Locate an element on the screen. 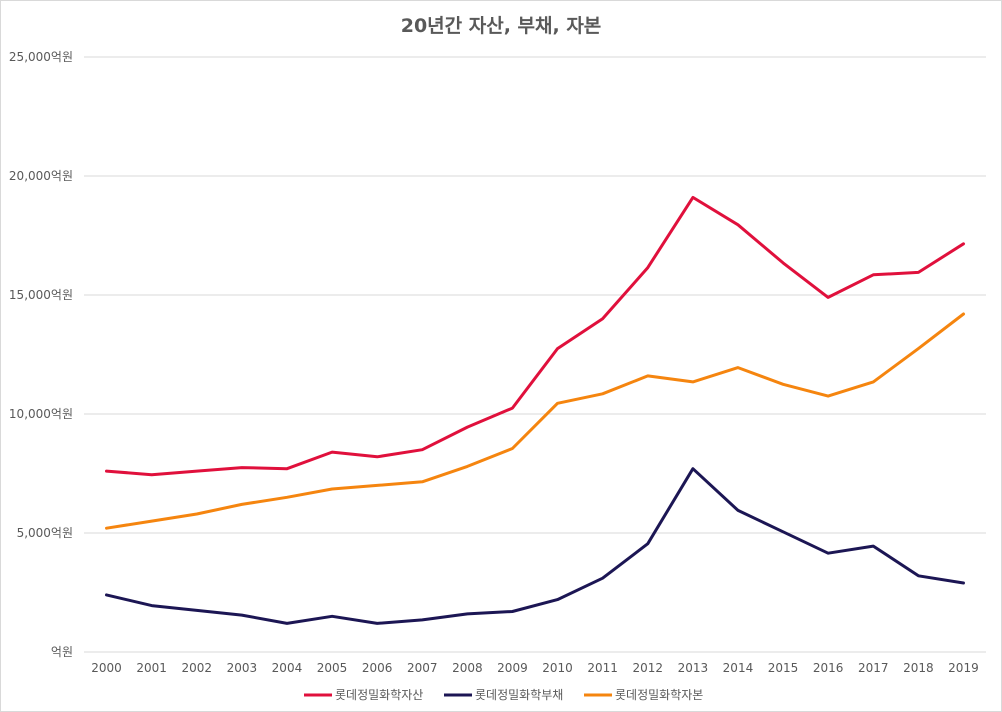 Image resolution: width=1002 pixels, height=712 pixels. x-tick-label: 2019 is located at coordinates (963, 668).